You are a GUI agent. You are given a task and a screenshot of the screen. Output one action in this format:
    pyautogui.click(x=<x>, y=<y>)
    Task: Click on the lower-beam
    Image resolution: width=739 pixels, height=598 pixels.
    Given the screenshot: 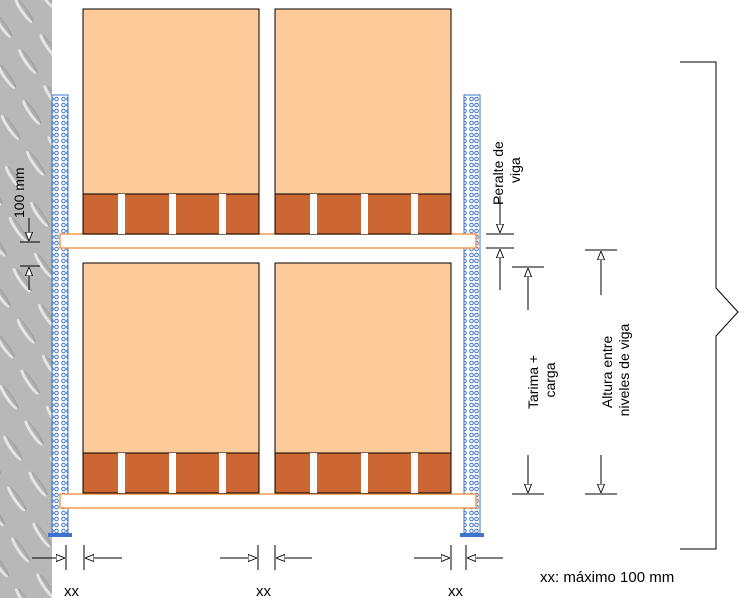 What is the action you would take?
    pyautogui.click(x=268, y=501)
    